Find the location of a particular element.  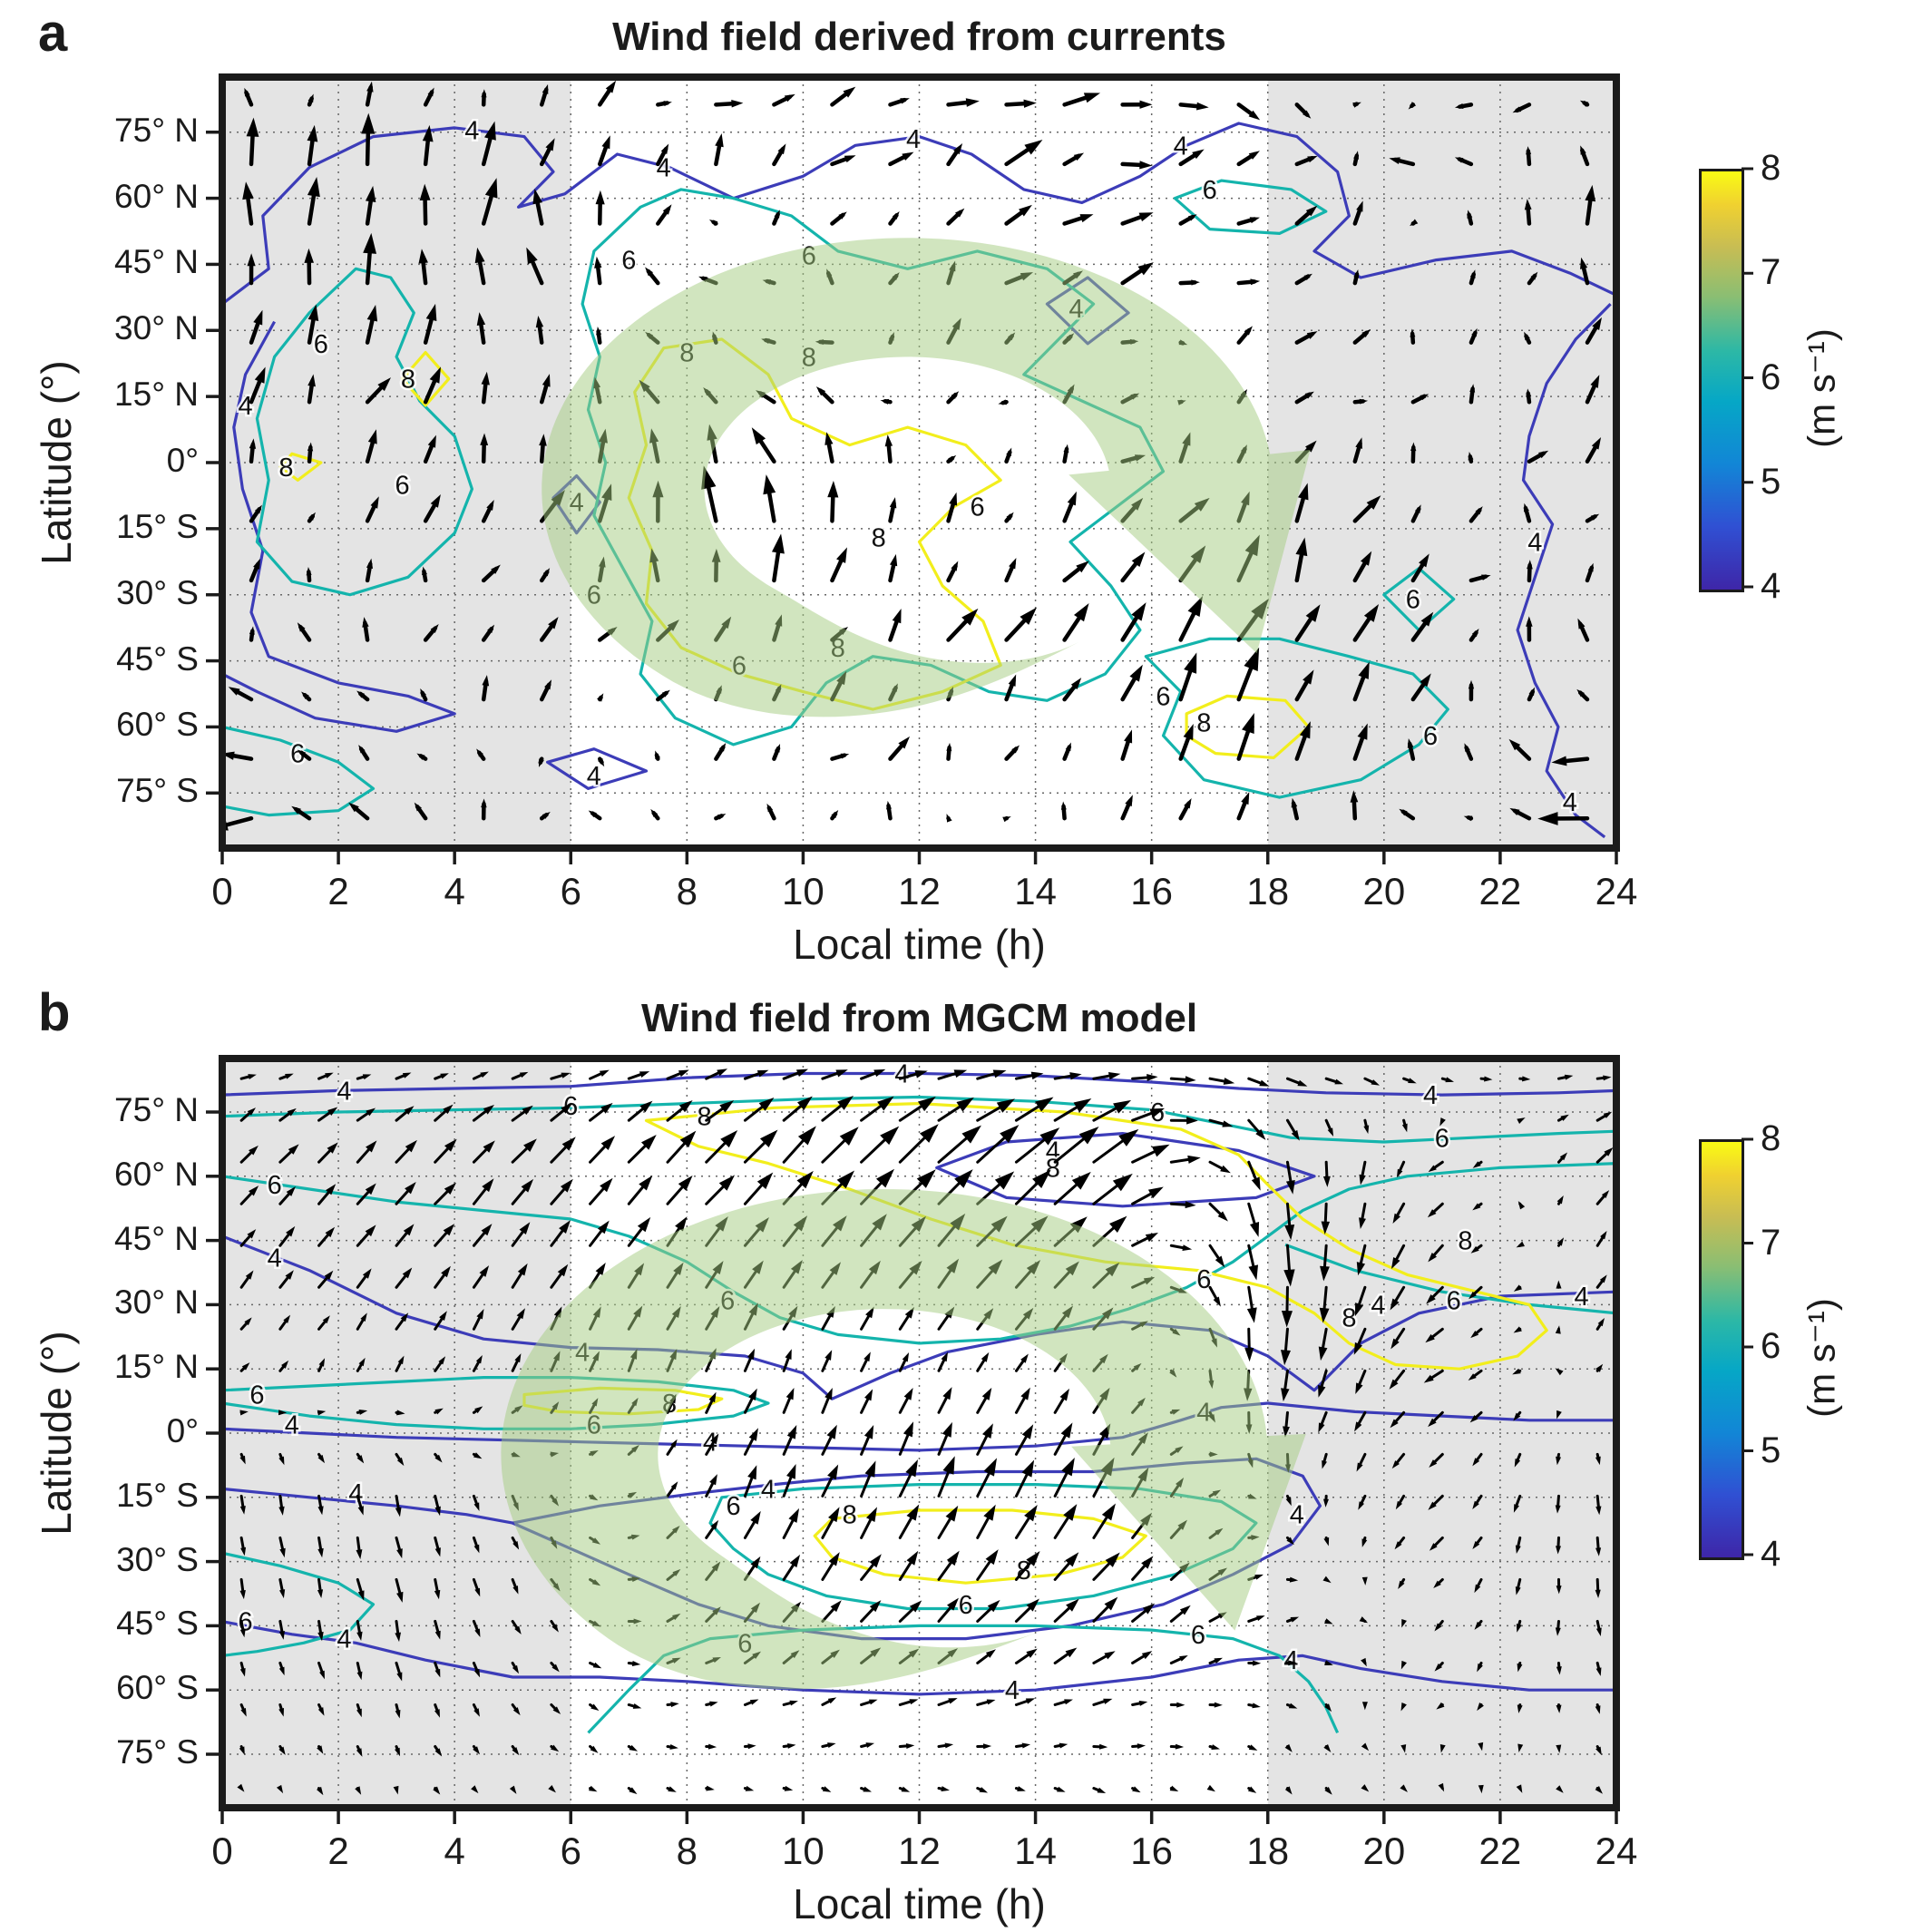

y-tick-label: 45° S is located at coordinates (157, 1624).